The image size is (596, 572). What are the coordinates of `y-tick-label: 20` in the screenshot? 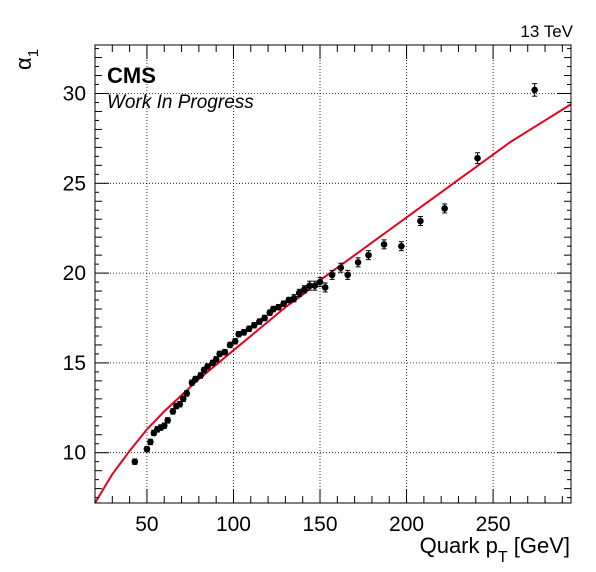 It's located at (74, 273).